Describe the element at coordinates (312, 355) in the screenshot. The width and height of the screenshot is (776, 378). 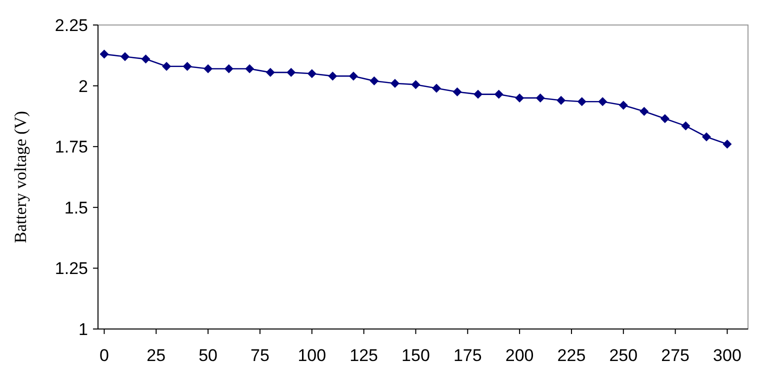
I see `x-tick-label: 100` at that location.